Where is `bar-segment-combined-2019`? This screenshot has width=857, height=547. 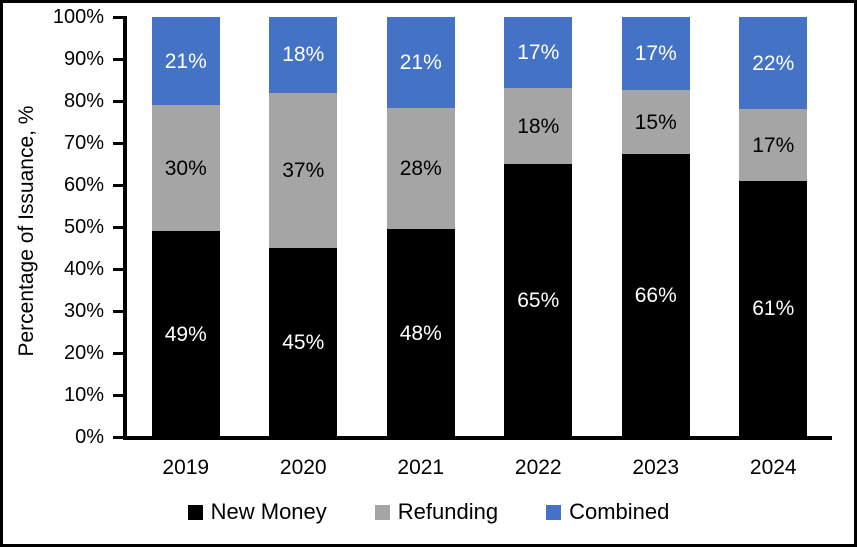
bar-segment-combined-2019 is located at coordinates (185, 61).